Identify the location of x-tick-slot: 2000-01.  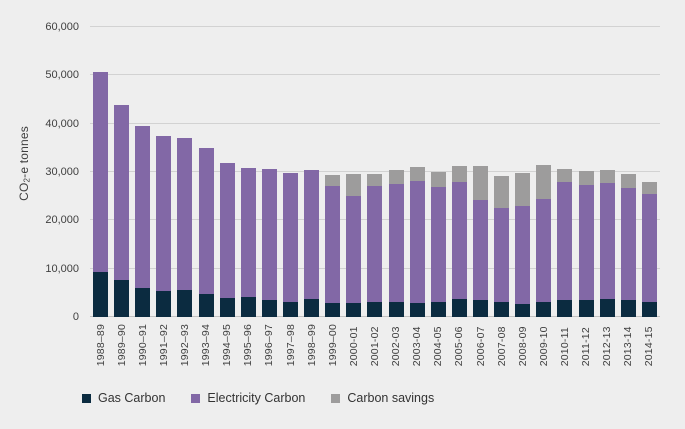
(353, 341).